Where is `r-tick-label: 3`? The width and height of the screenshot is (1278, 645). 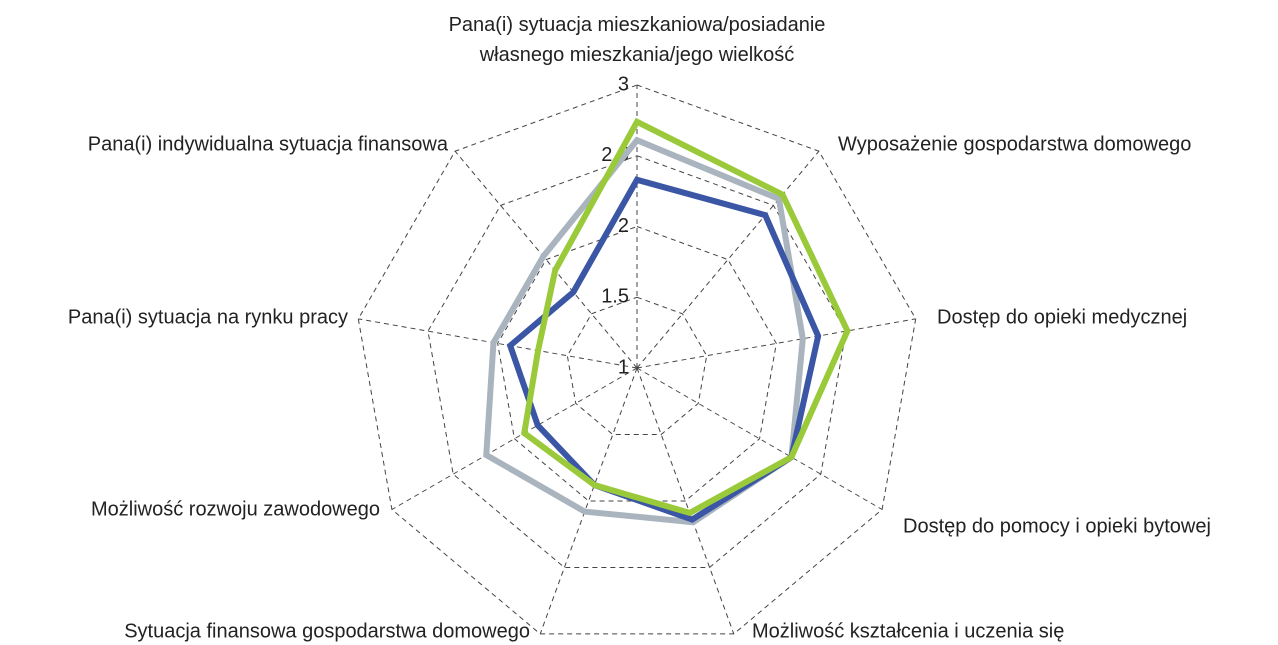
r-tick-label: 3 is located at coordinates (623, 84).